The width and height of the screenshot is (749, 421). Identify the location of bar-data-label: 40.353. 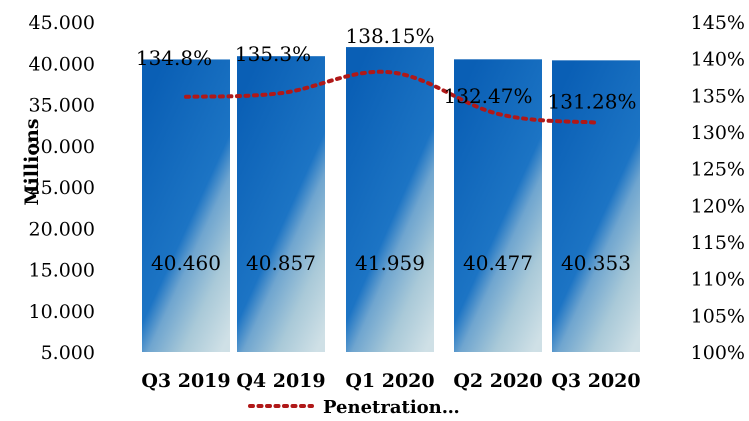
(596, 263).